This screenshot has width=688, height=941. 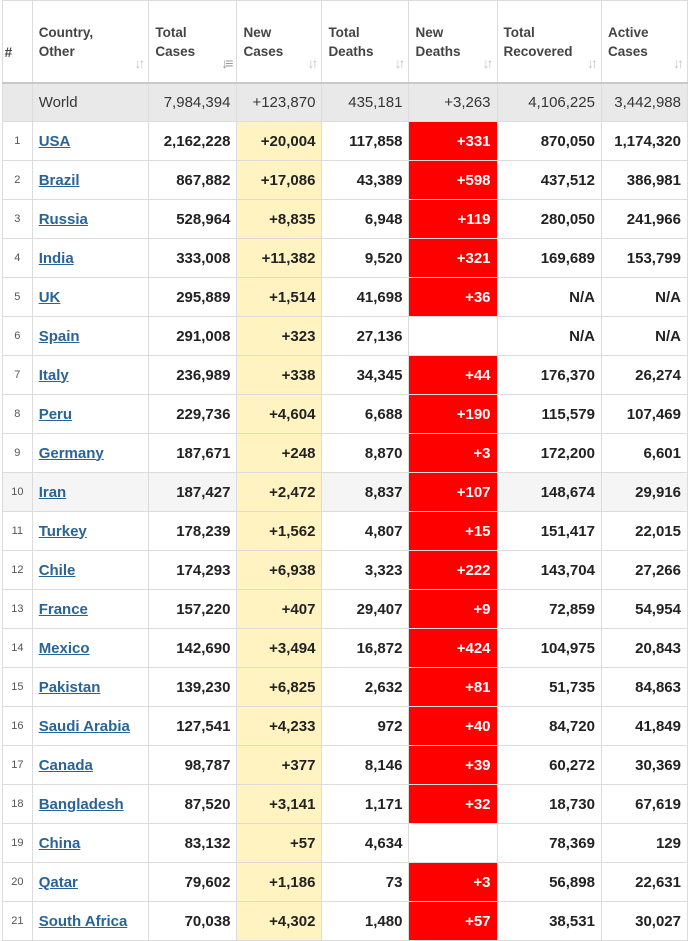 I want to click on cell-total-deaths: 8,146, so click(x=365, y=765).